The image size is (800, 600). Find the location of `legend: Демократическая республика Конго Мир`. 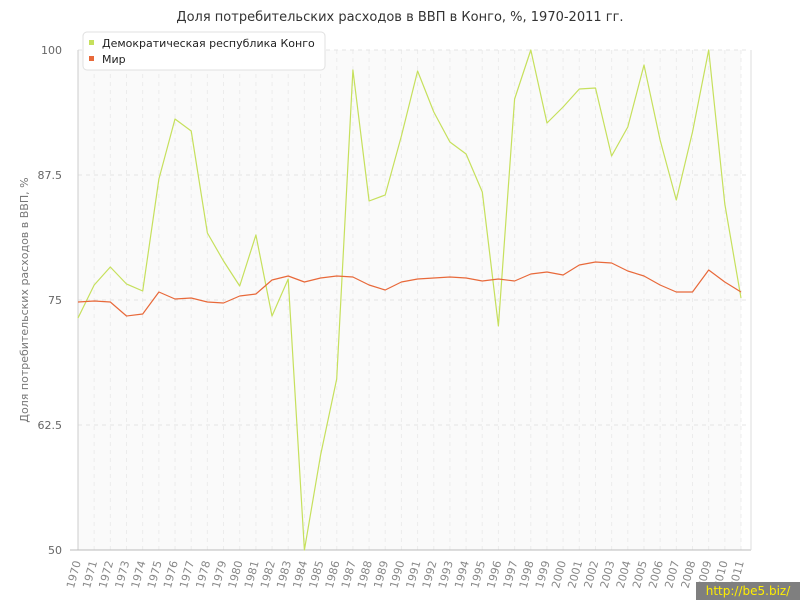

legend: Демократическая республика Конго Мир is located at coordinates (204, 51).